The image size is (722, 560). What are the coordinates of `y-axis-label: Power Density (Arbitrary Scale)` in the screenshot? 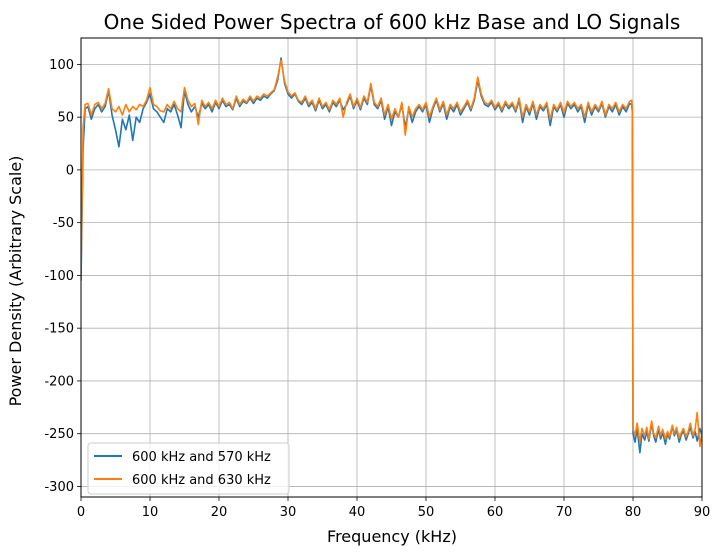 It's located at (15, 281).